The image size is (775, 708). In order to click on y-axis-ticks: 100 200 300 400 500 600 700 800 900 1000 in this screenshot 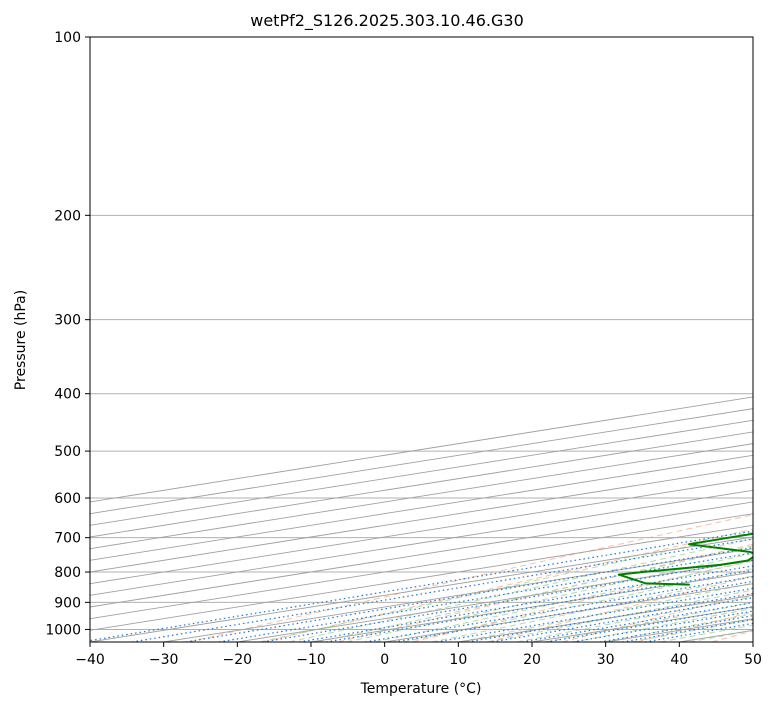, I will do `click(67, 334)`.